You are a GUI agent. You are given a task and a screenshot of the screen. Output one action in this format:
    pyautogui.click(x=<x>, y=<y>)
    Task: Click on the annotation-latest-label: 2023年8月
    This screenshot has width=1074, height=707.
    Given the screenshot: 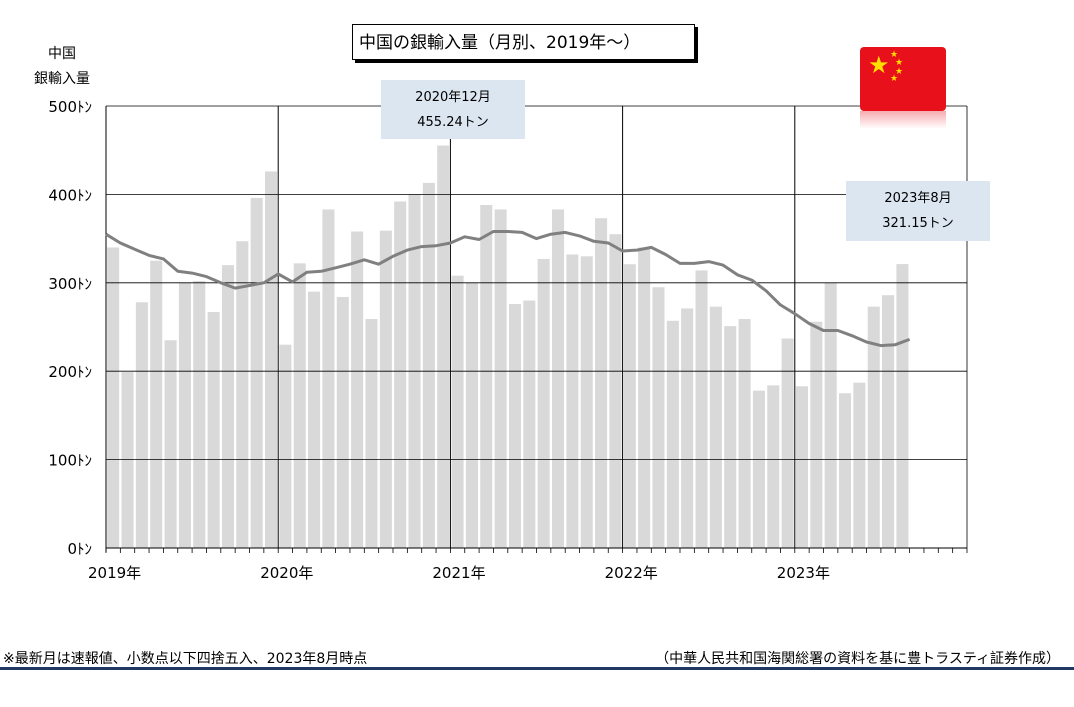 What is the action you would take?
    pyautogui.click(x=918, y=198)
    